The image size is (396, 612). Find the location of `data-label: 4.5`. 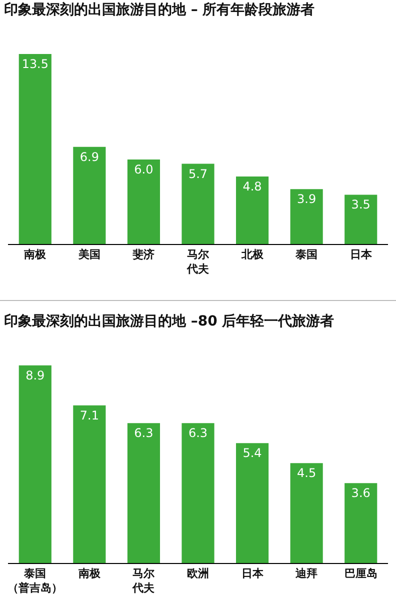

data-label: 4.5 is located at coordinates (306, 473).